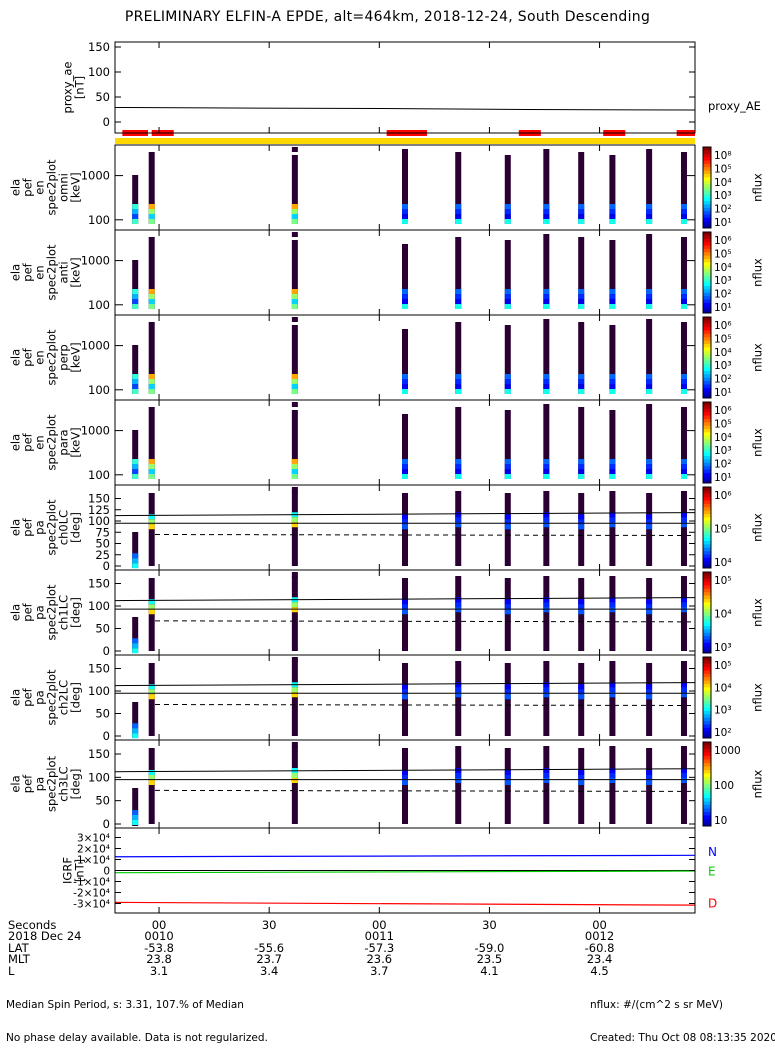 The height and width of the screenshot is (1055, 775). What do you see at coordinates (28, 186) in the screenshot?
I see `ylabel-en_omni: pef` at bounding box center [28, 186].